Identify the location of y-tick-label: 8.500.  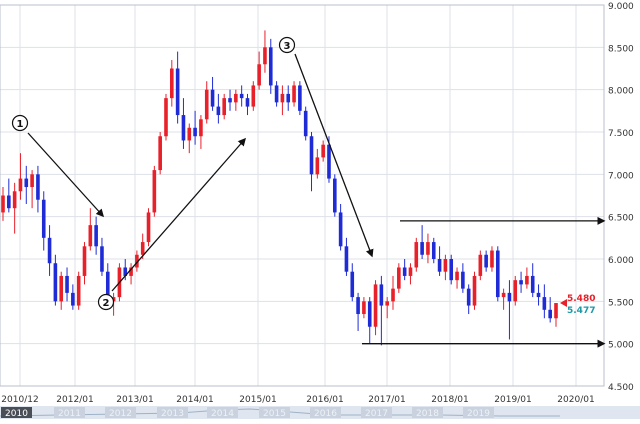
(621, 49).